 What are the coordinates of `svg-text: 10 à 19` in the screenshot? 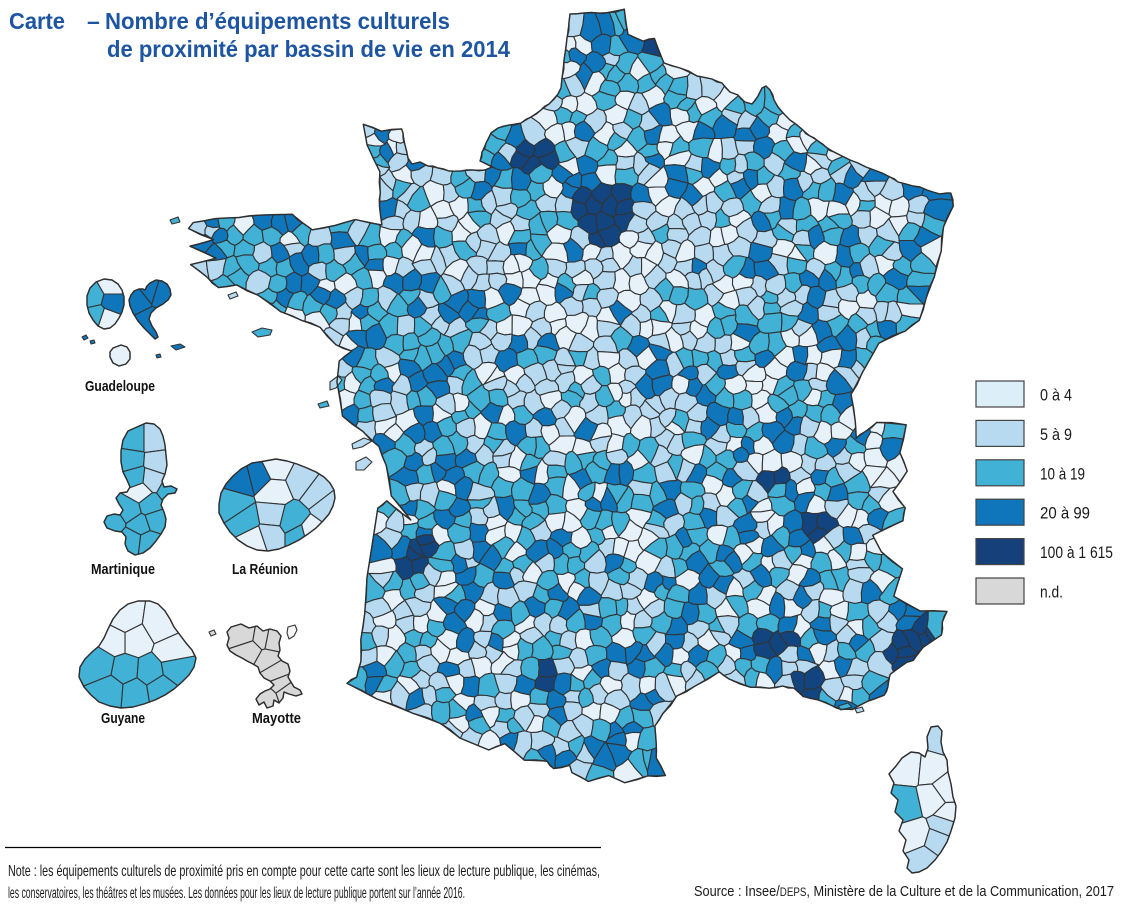 It's located at (1062, 473).